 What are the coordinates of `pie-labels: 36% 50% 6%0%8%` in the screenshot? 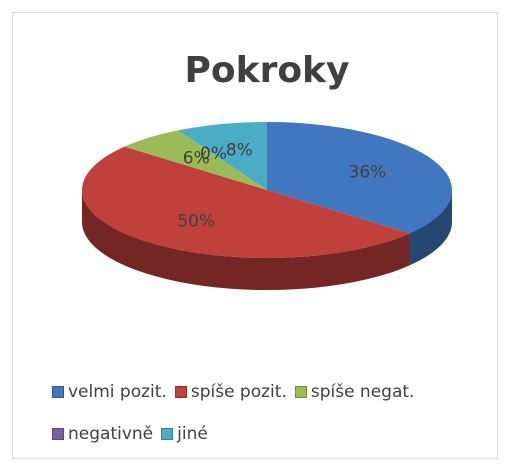 It's located at (281, 185).